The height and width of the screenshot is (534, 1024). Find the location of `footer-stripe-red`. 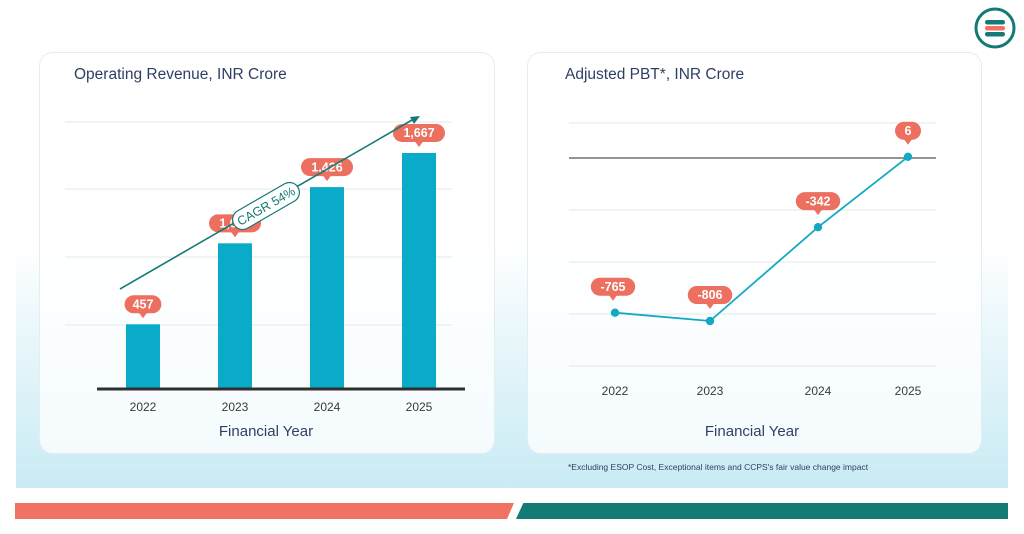

footer-stripe-red is located at coordinates (264, 511).